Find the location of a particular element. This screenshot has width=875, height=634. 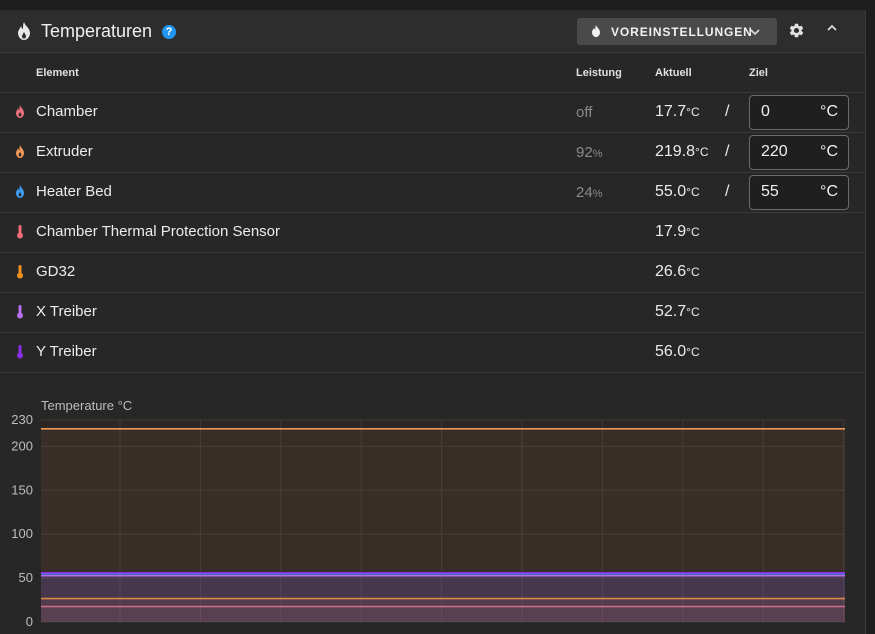

presets-button: VOREINSTELLUNGEN is located at coordinates (677, 31).